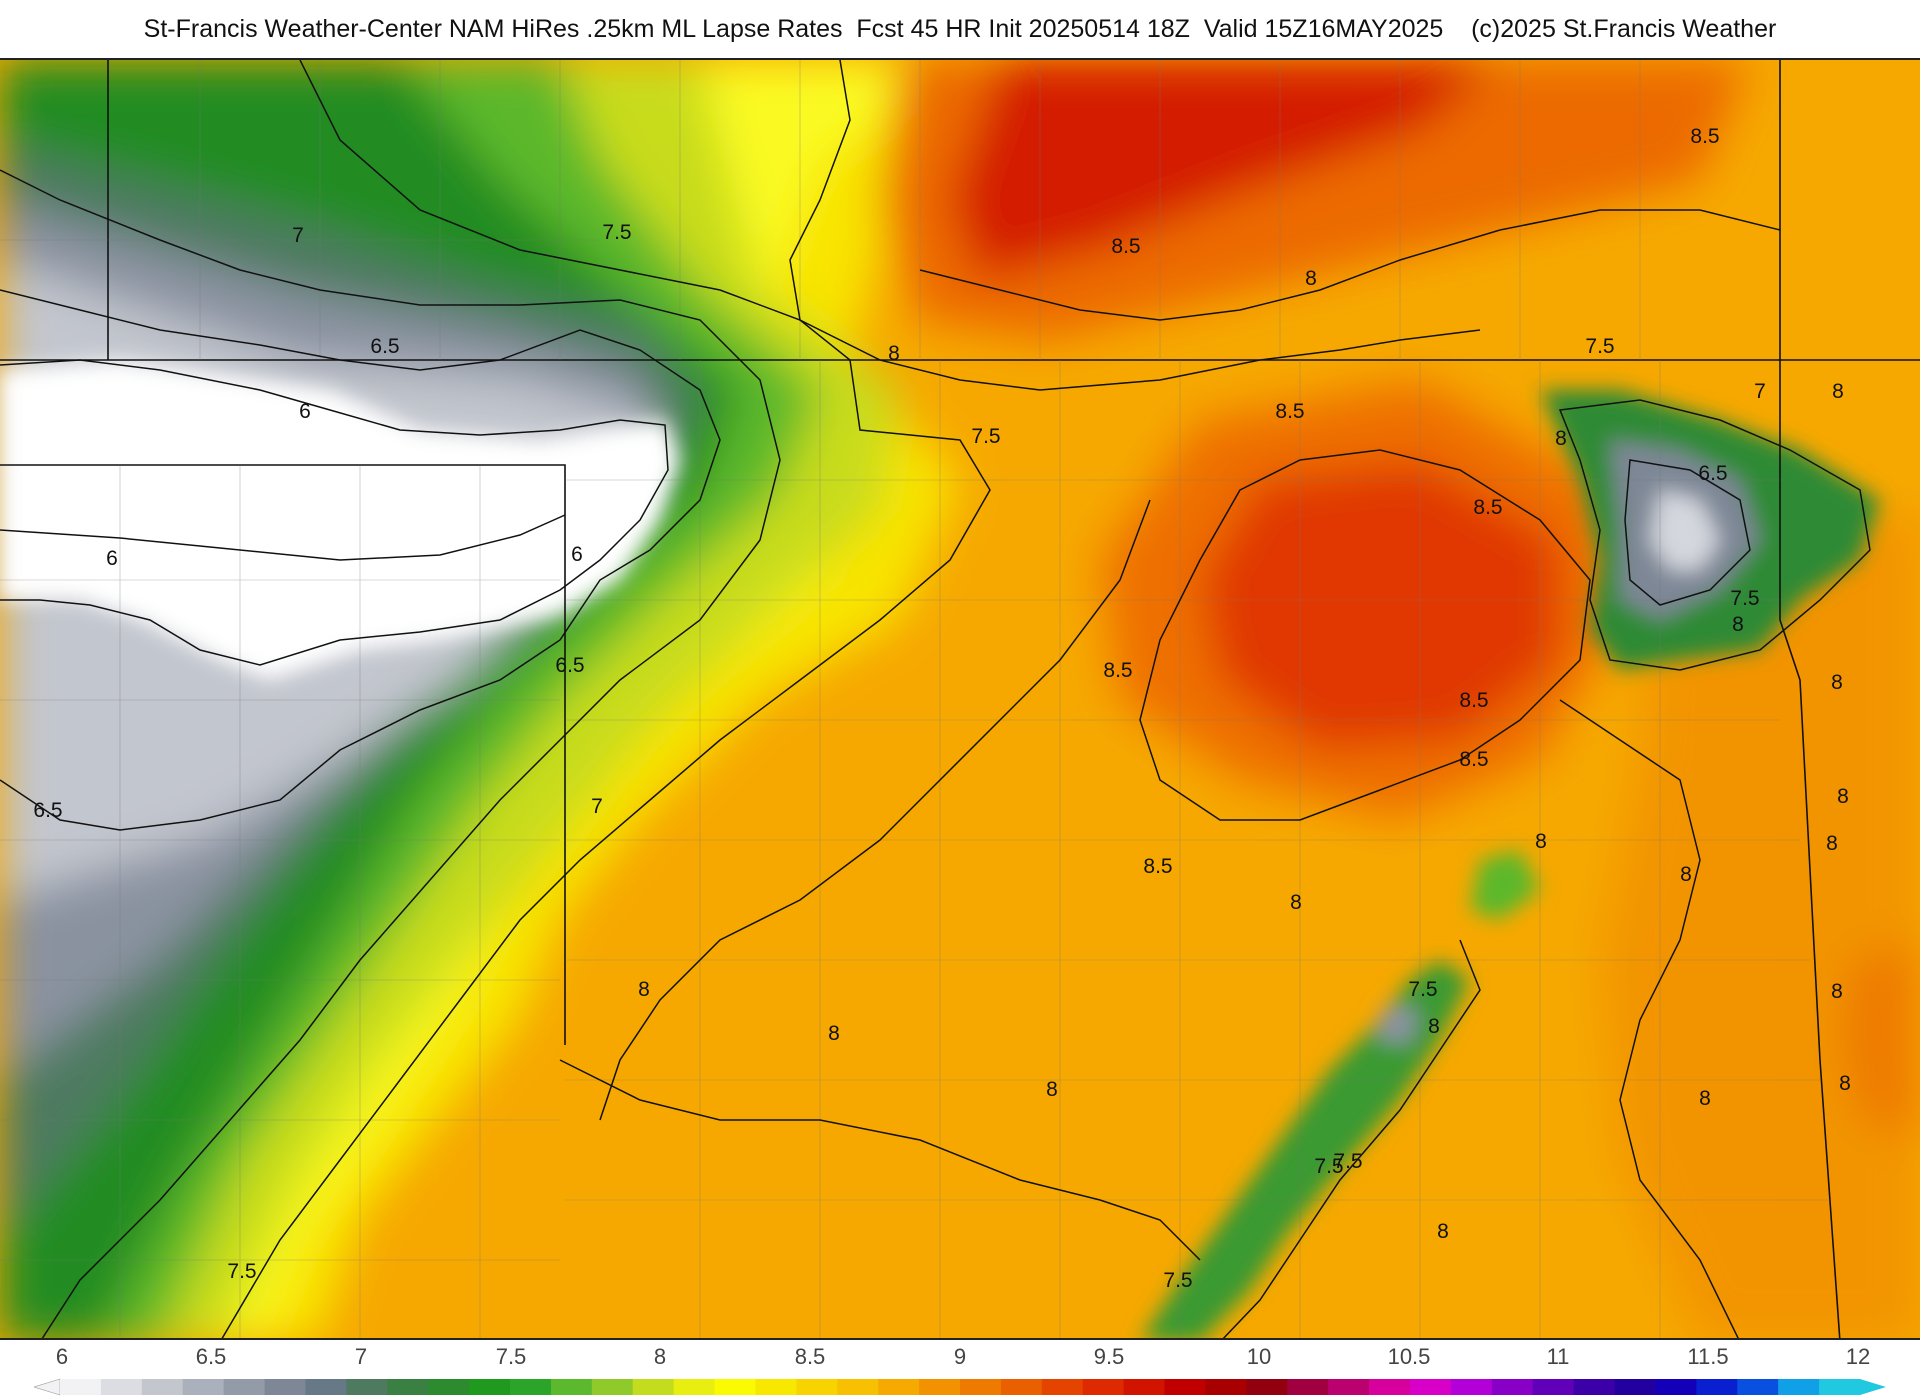  Describe the element at coordinates (334, 512) in the screenshot. I see `contour-6-north` at that location.